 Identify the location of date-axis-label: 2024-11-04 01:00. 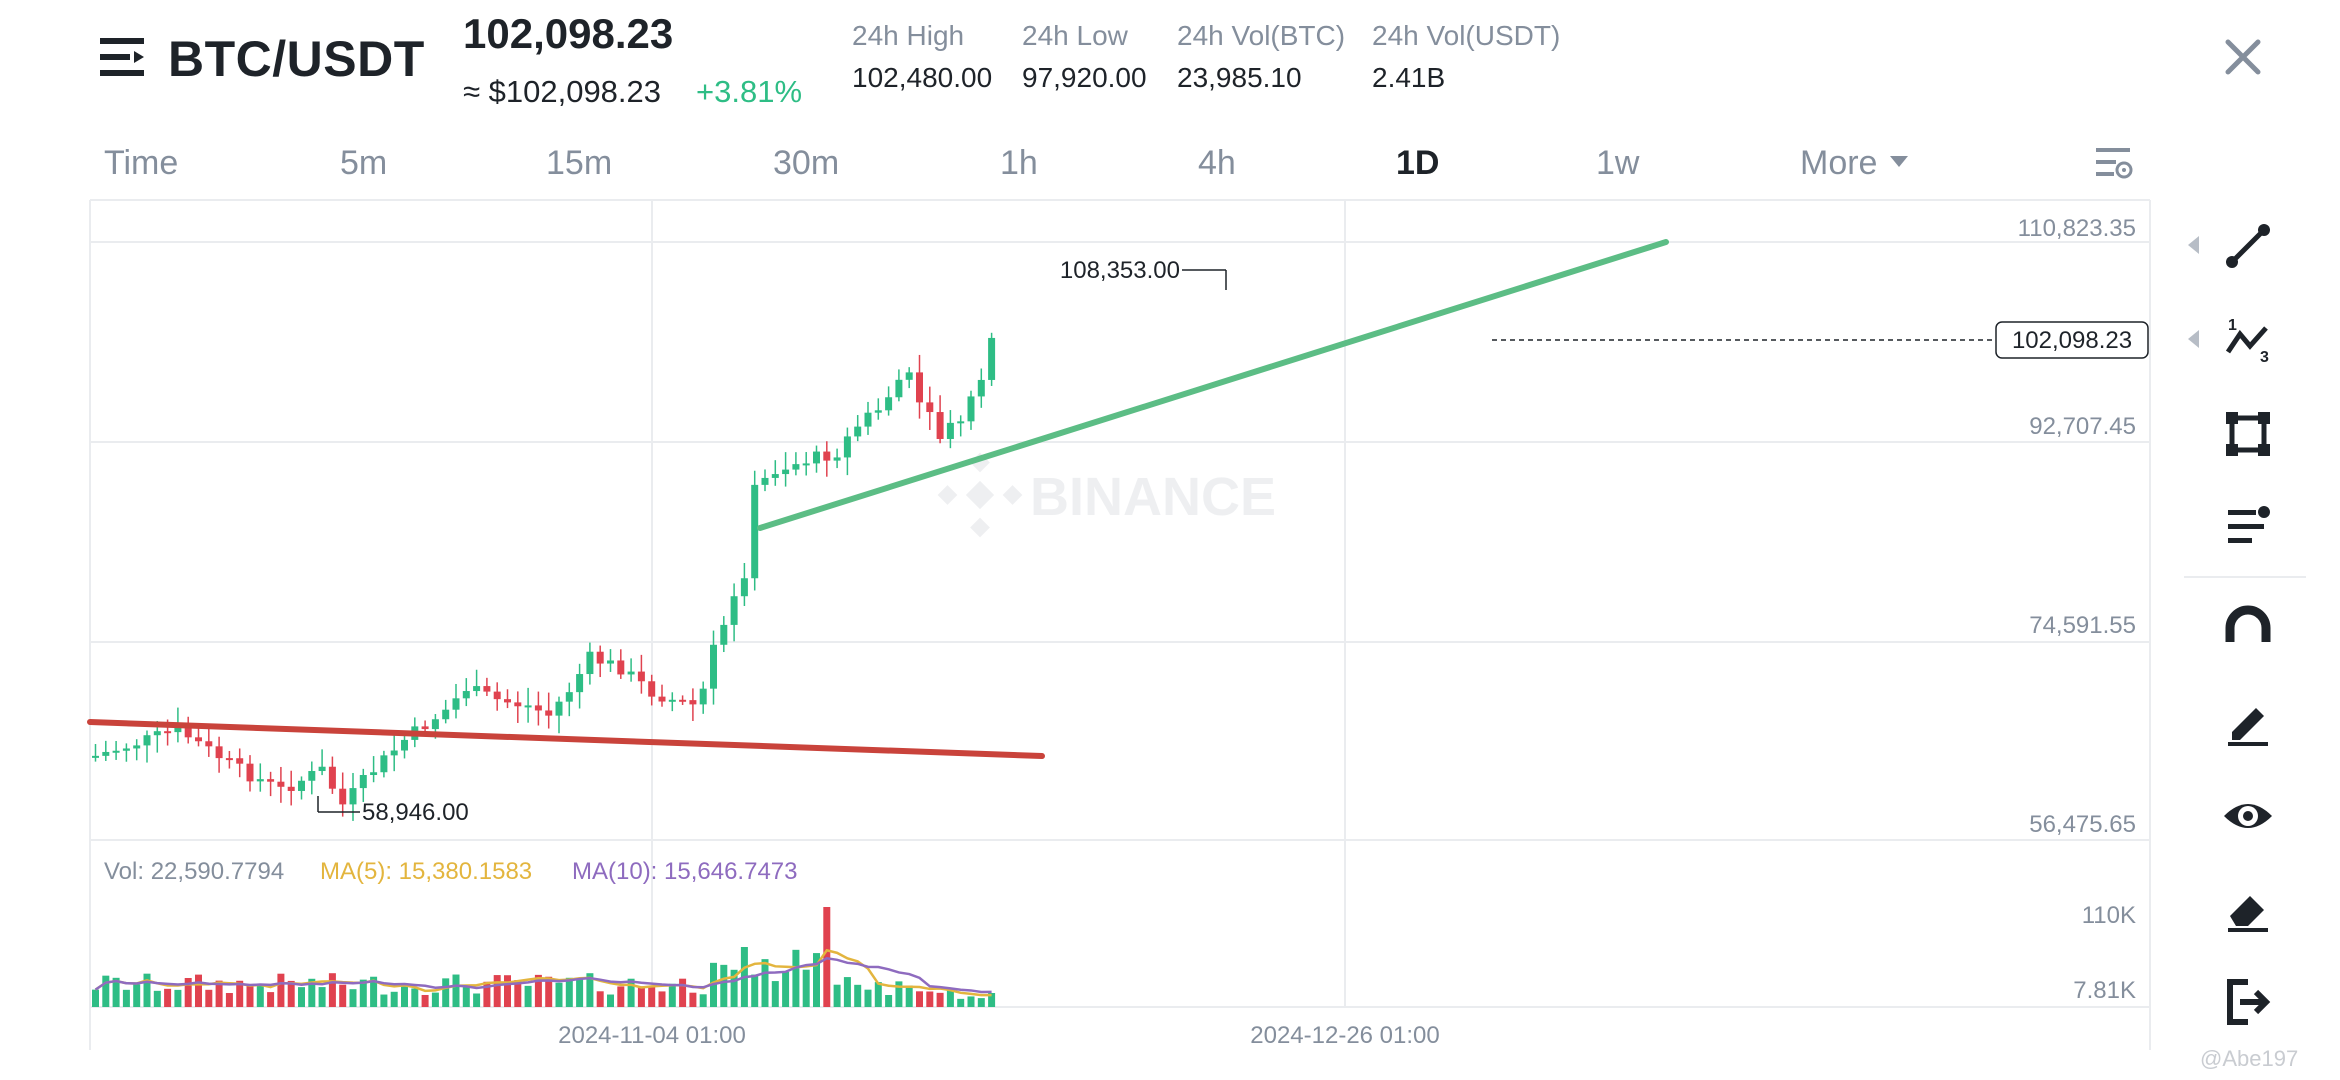
(652, 1035).